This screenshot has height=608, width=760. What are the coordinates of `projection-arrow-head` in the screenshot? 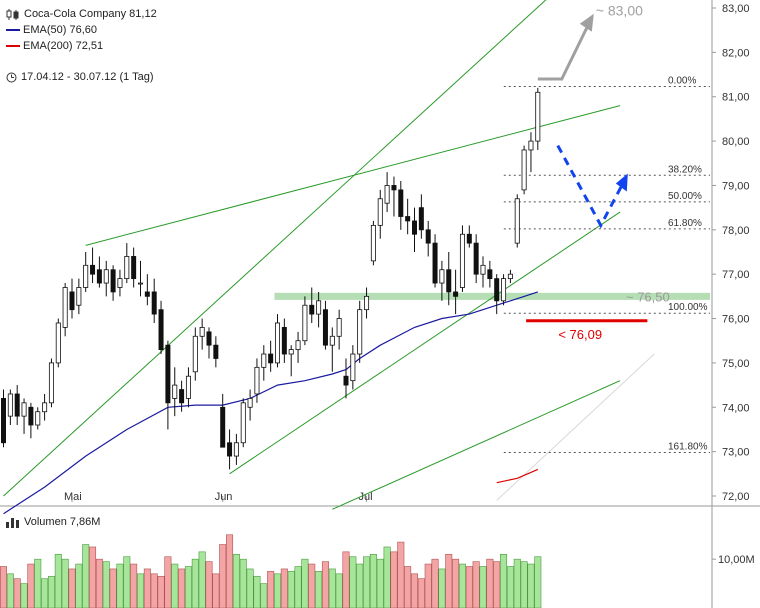 It's located at (621, 182).